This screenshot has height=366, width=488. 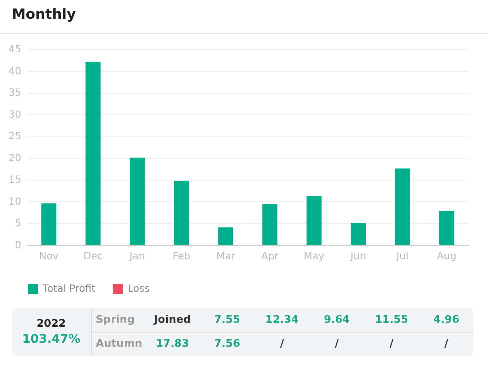 I want to click on x-tick-label: Feb, so click(x=181, y=257).